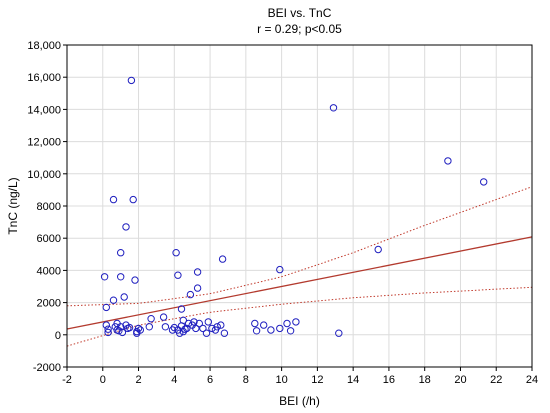 The height and width of the screenshot is (413, 550). Describe the element at coordinates (425, 380) in the screenshot. I see `x-tick-label: 18` at that location.